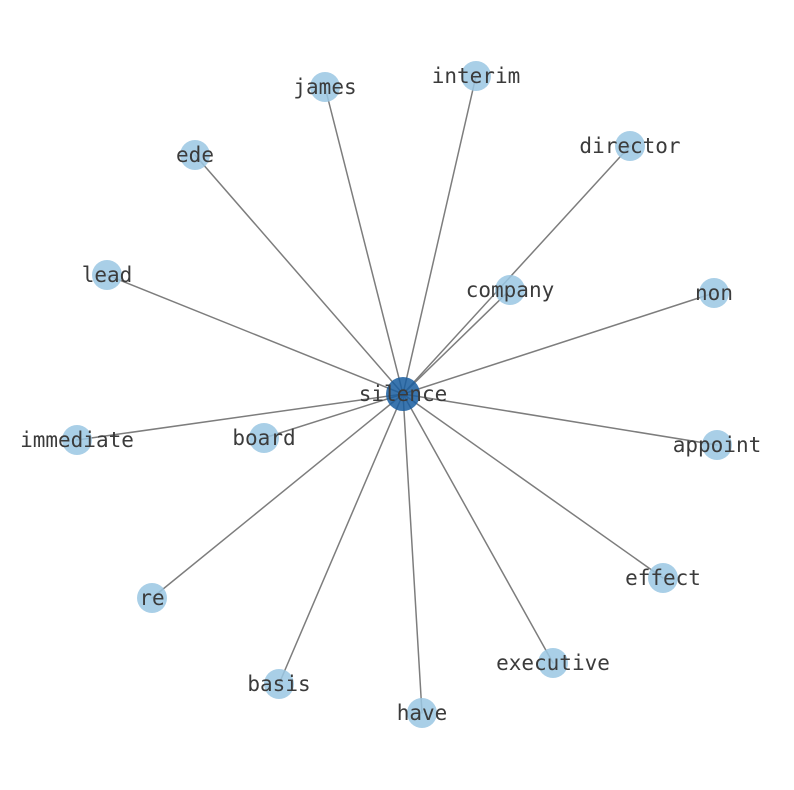 The height and width of the screenshot is (790, 794). I want to click on node-label-have: have, so click(422, 713).